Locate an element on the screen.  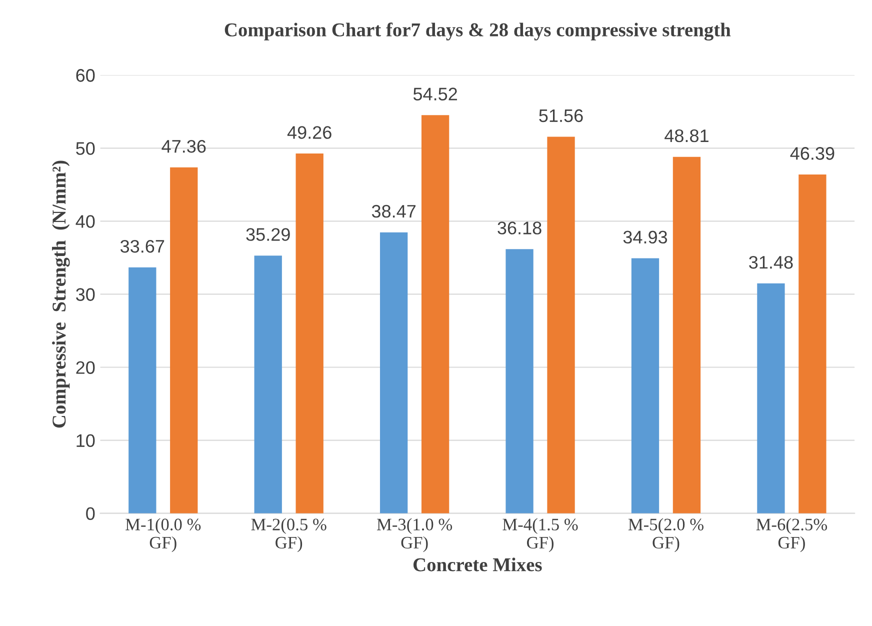
data-label: 47.36 is located at coordinates (184, 146).